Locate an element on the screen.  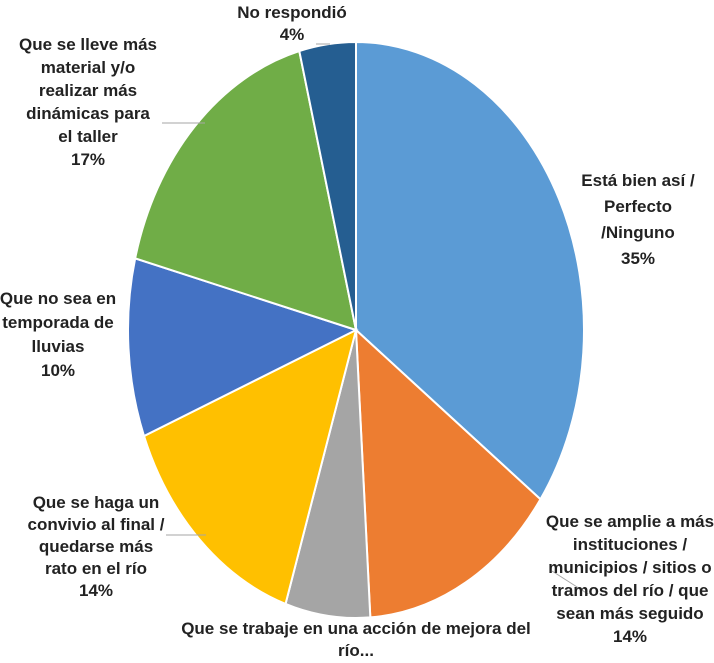
slice-label-5: Que no sea en temporada de lluvias 10% is located at coordinates (58, 334).